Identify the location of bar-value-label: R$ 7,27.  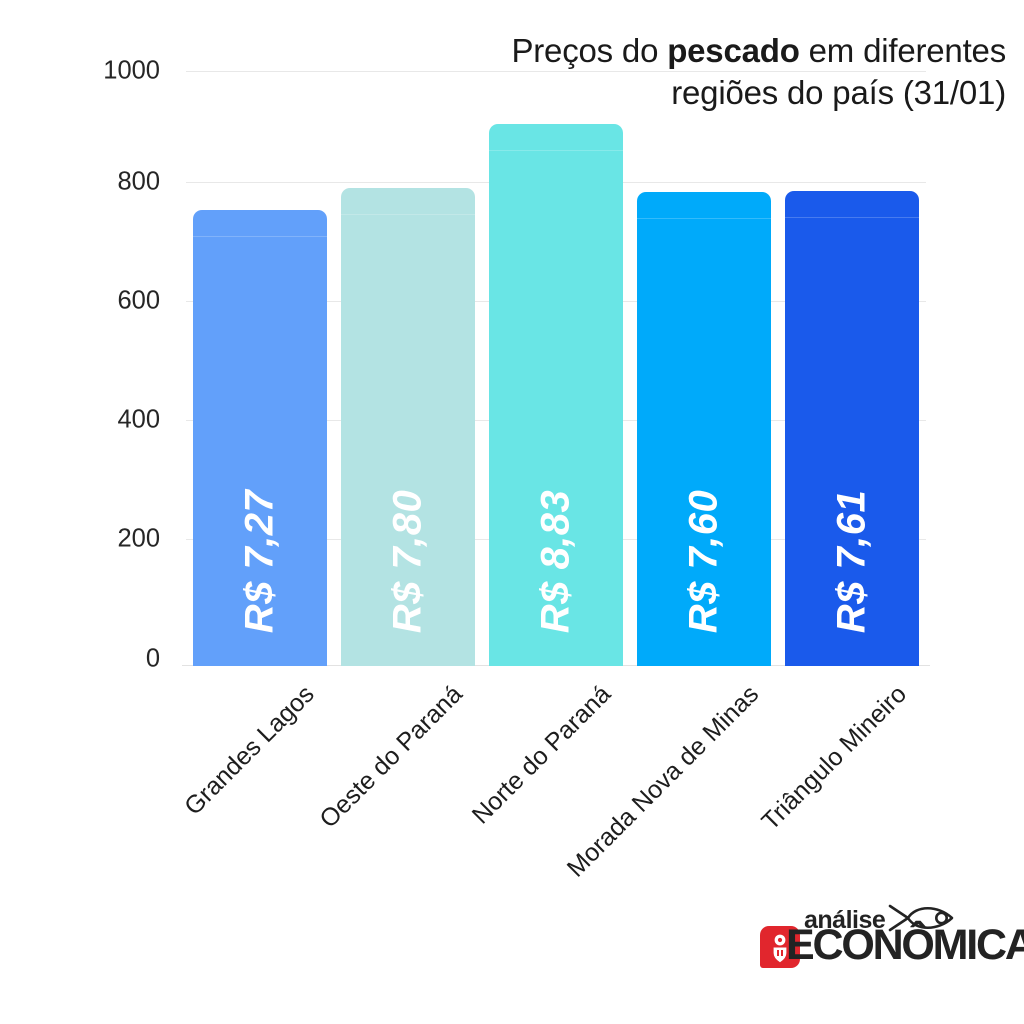
(259, 561).